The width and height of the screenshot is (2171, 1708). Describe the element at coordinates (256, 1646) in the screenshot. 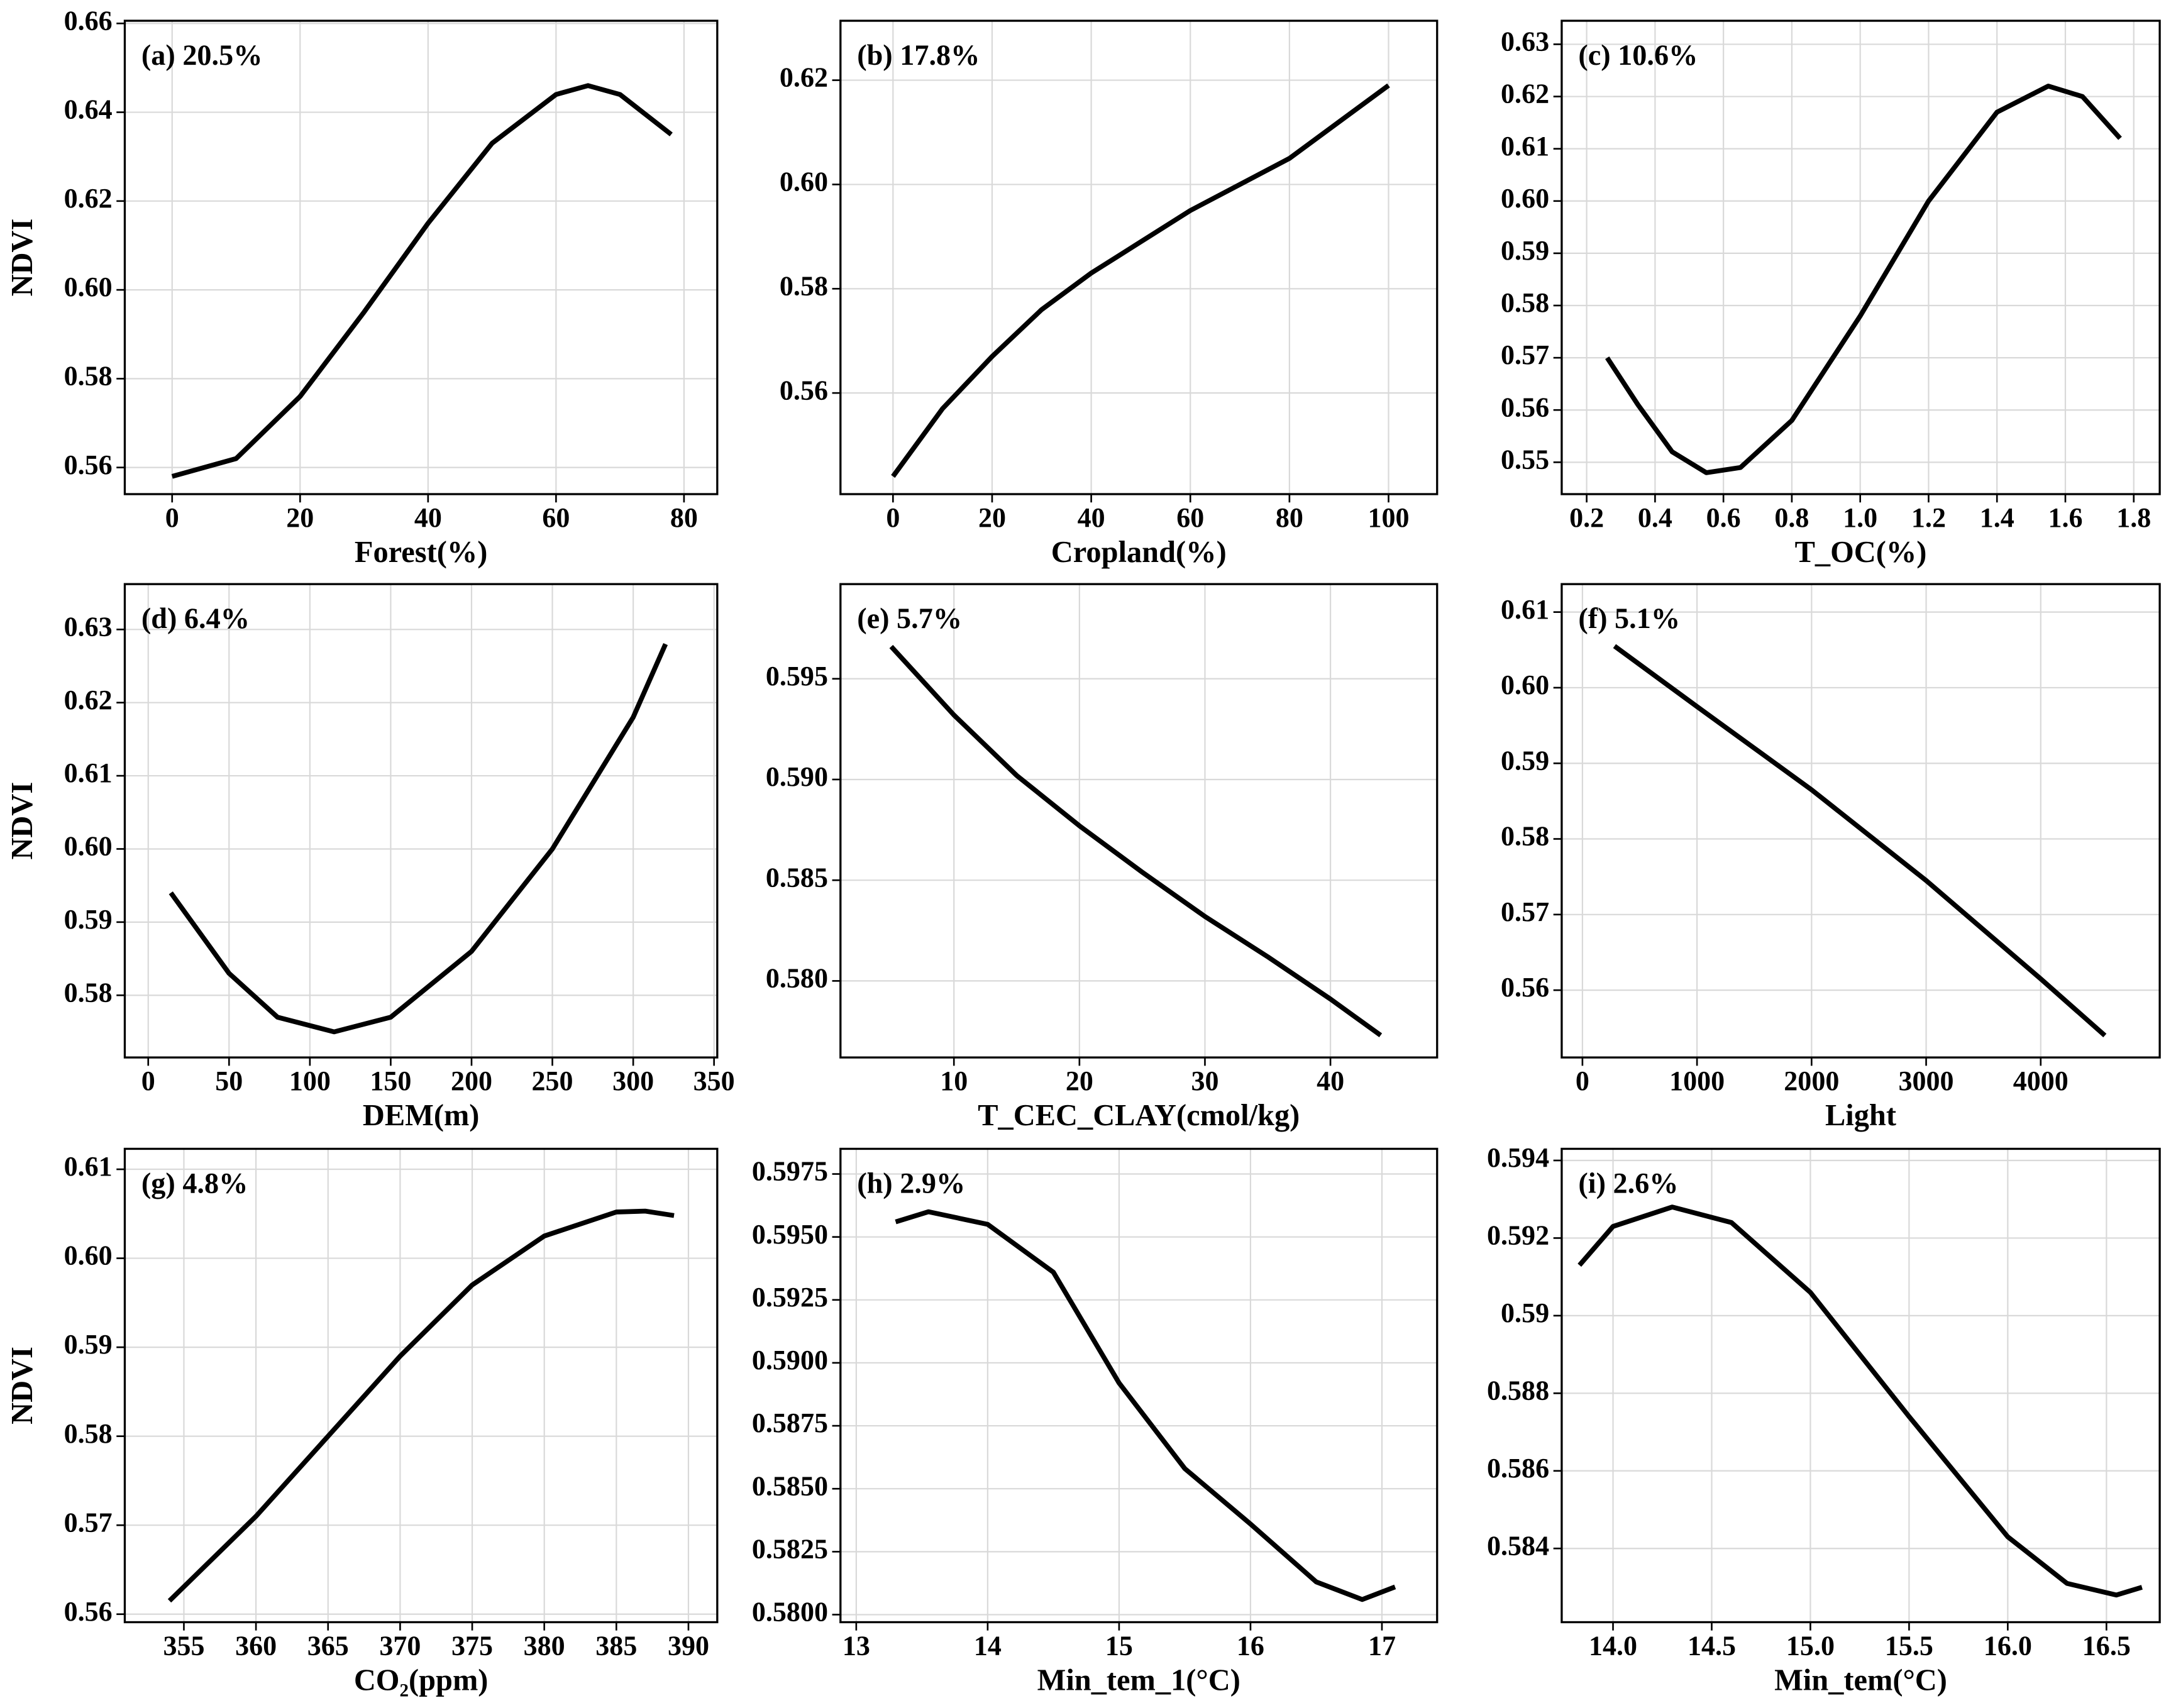

I see `x-tick-label: 360` at that location.